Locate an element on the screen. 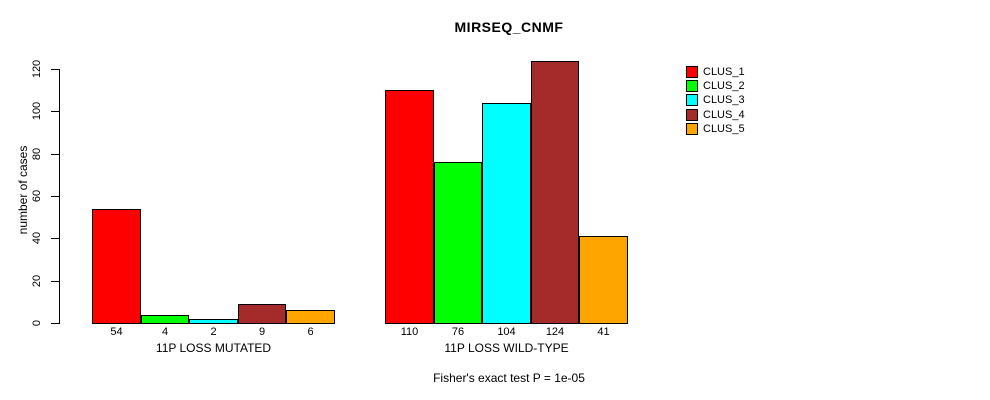  bar-value-label: 41 is located at coordinates (603, 332).